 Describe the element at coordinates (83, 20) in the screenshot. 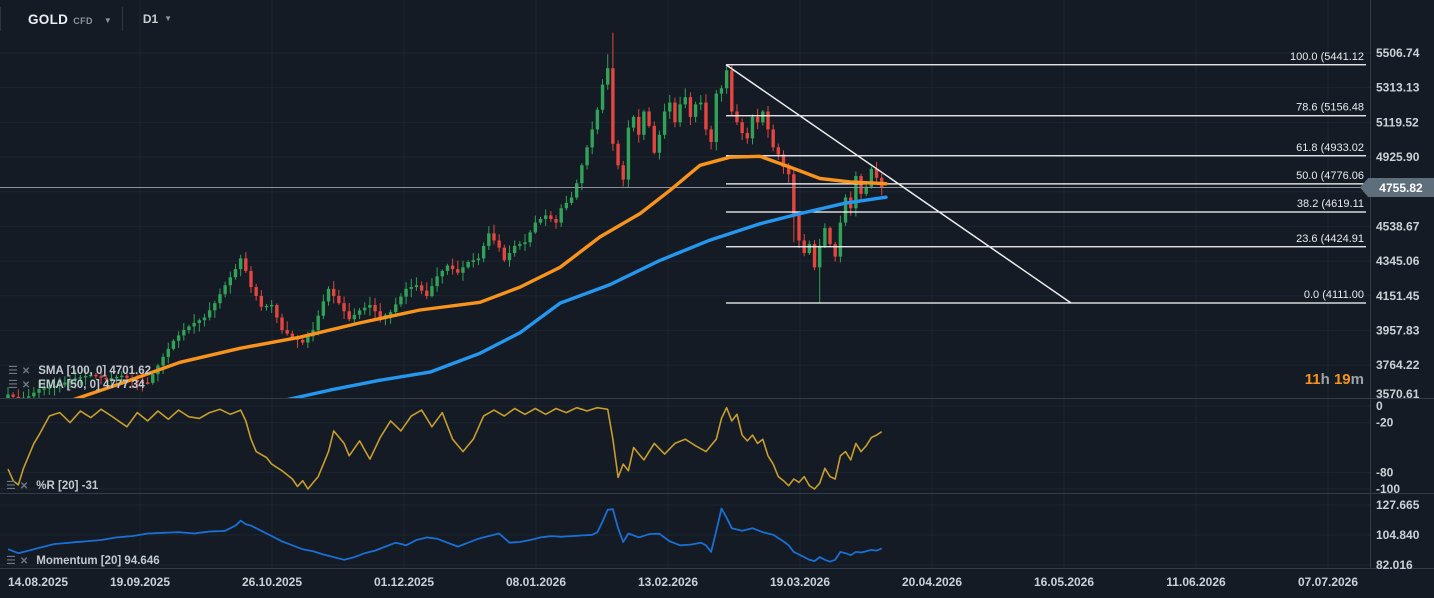

I see `market-type-label: CFD` at that location.